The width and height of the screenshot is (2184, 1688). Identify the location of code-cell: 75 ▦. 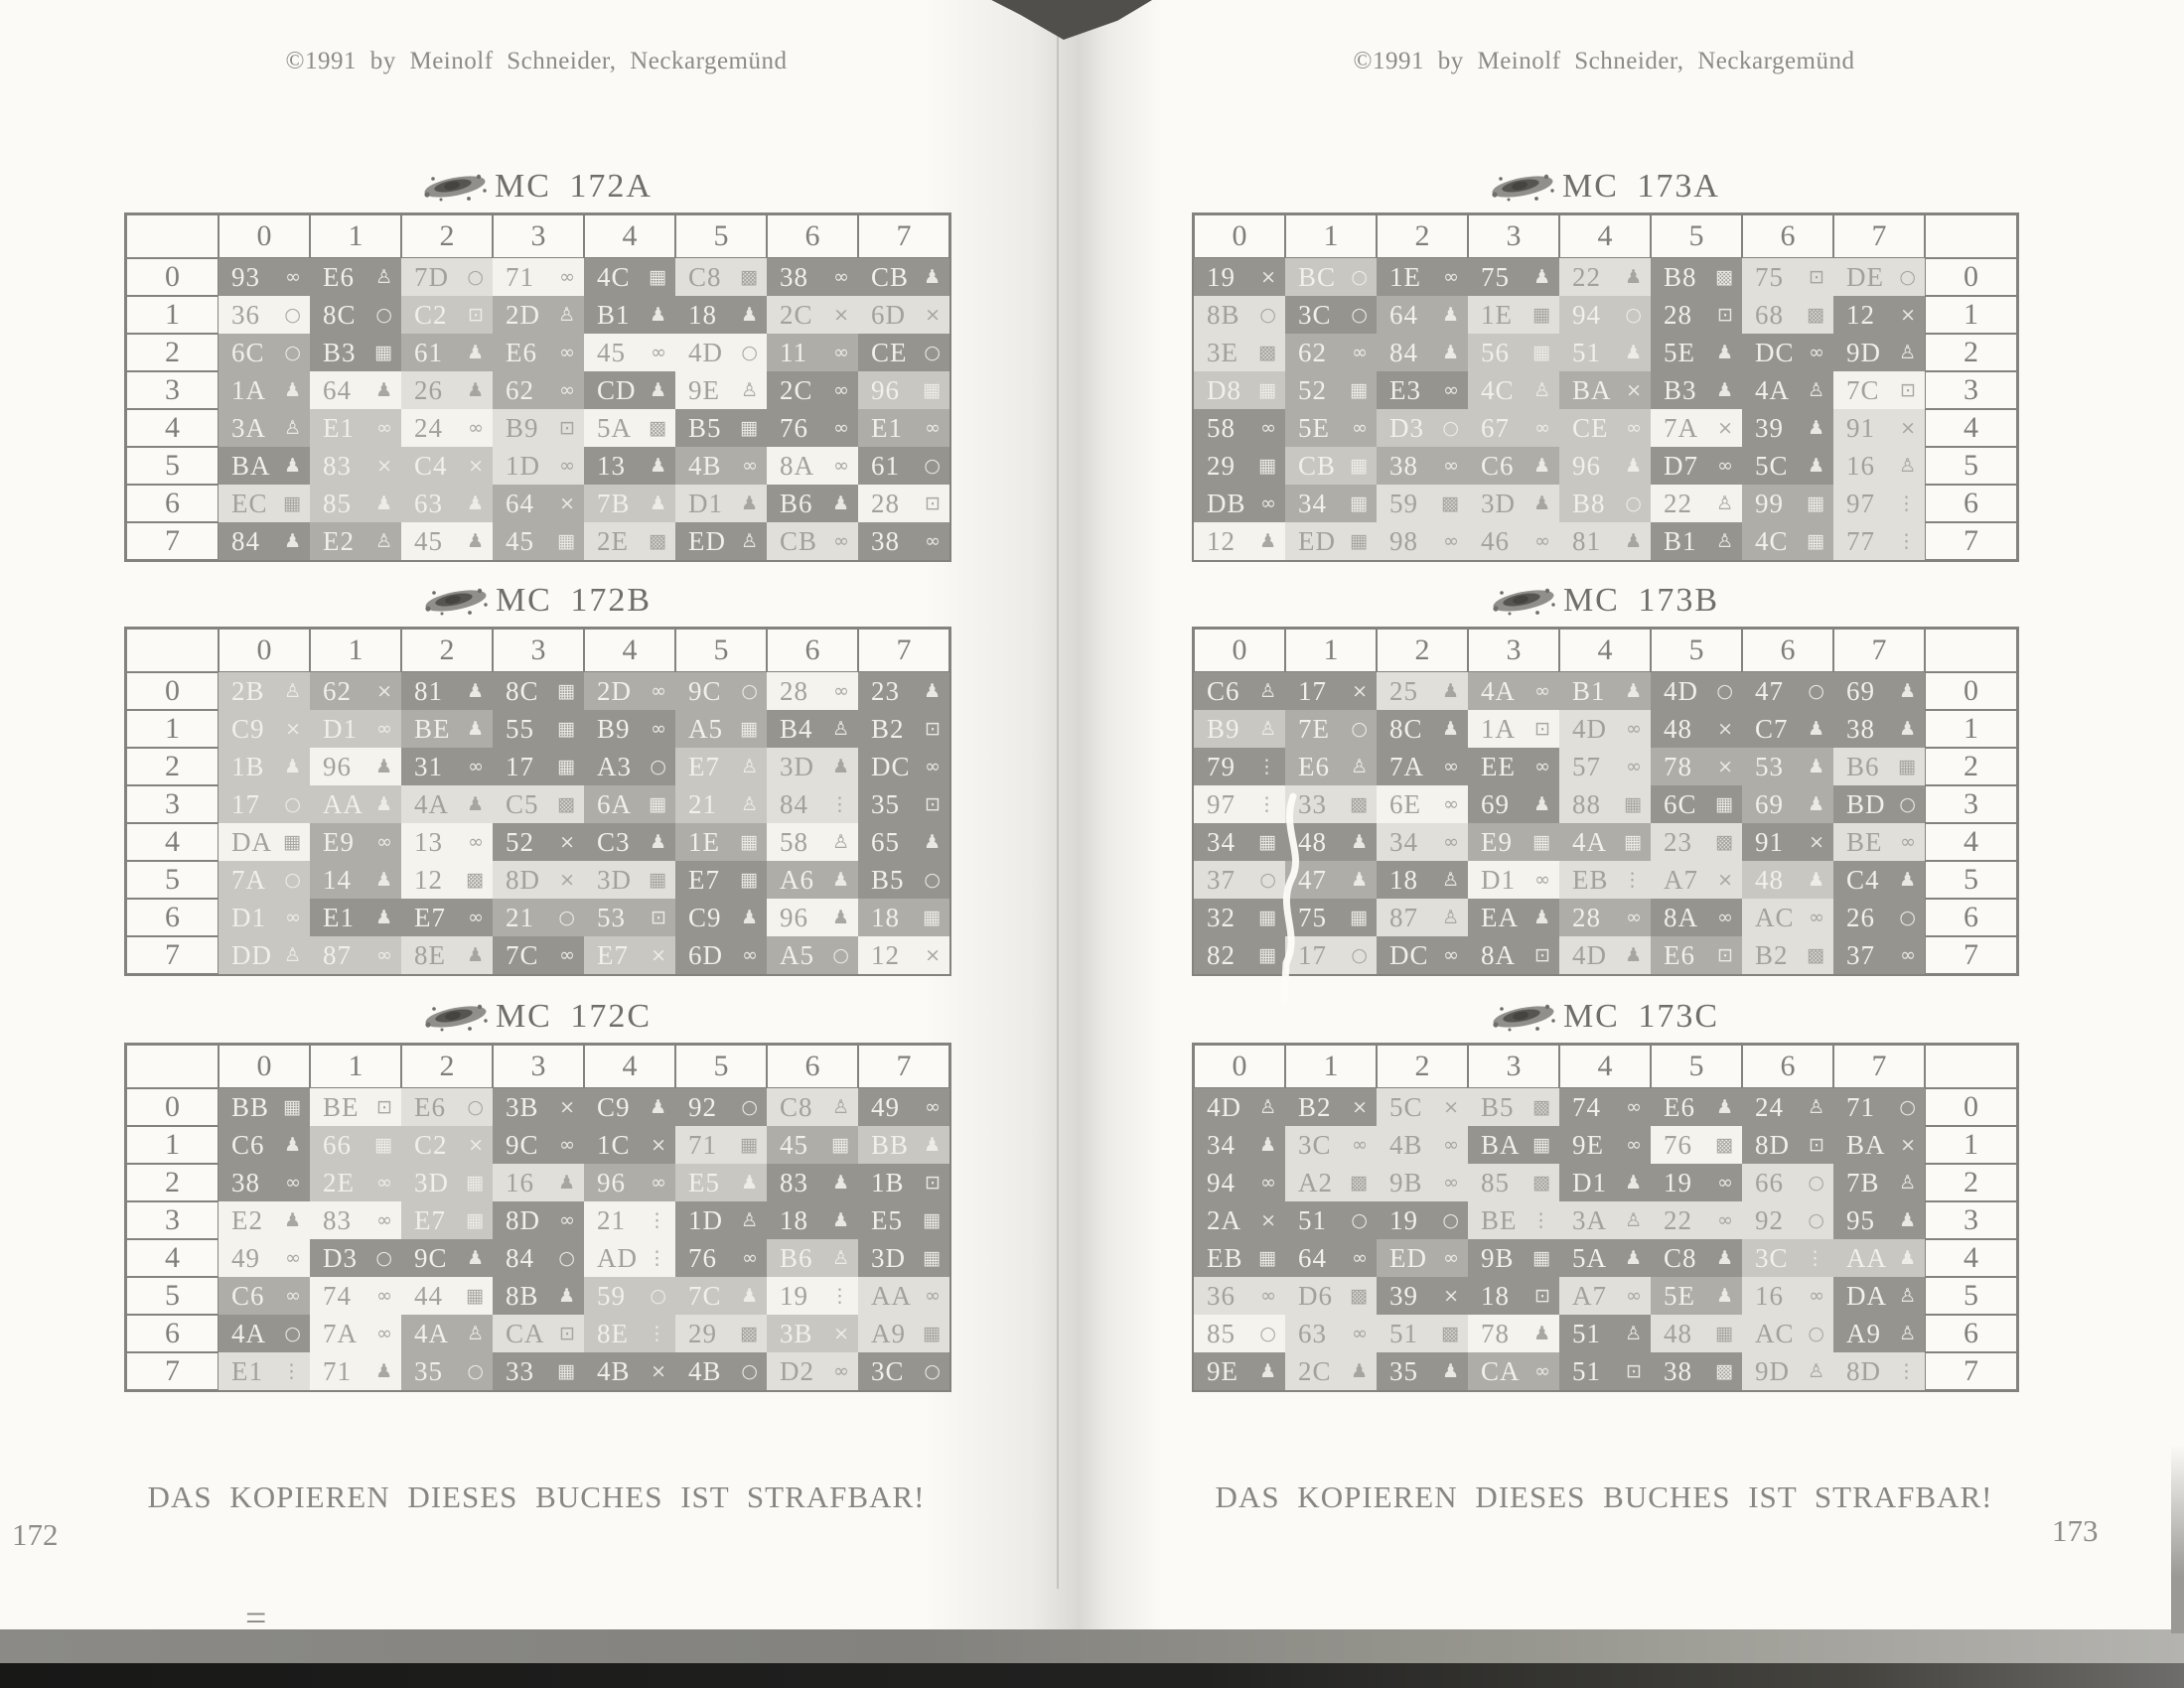
(1331, 917).